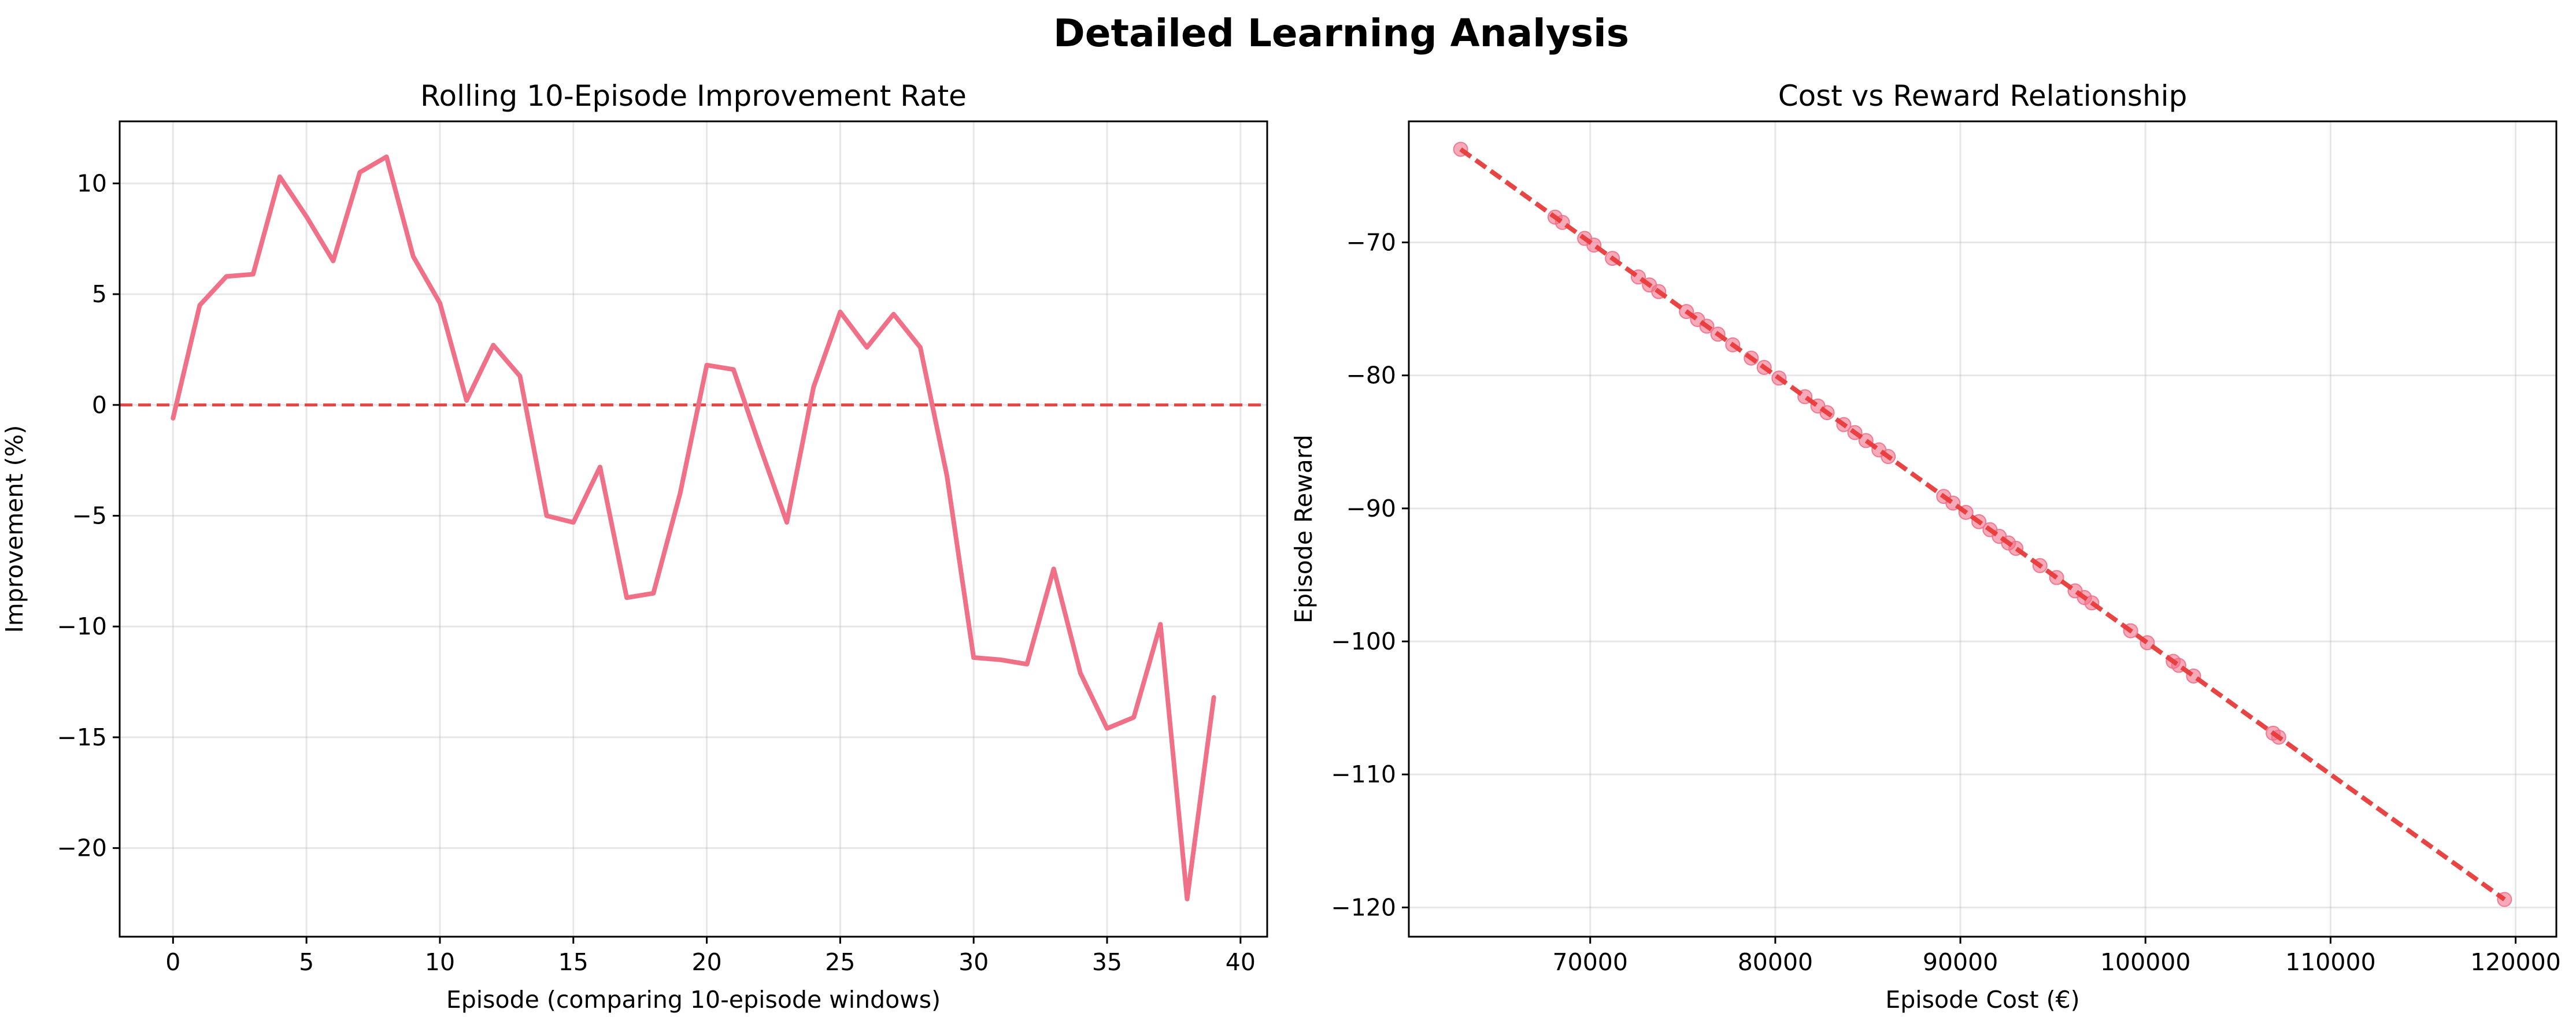 The image size is (2576, 1028). Describe the element at coordinates (1982, 1000) in the screenshot. I see `x-axis-label: Episode Cost (€)` at that location.